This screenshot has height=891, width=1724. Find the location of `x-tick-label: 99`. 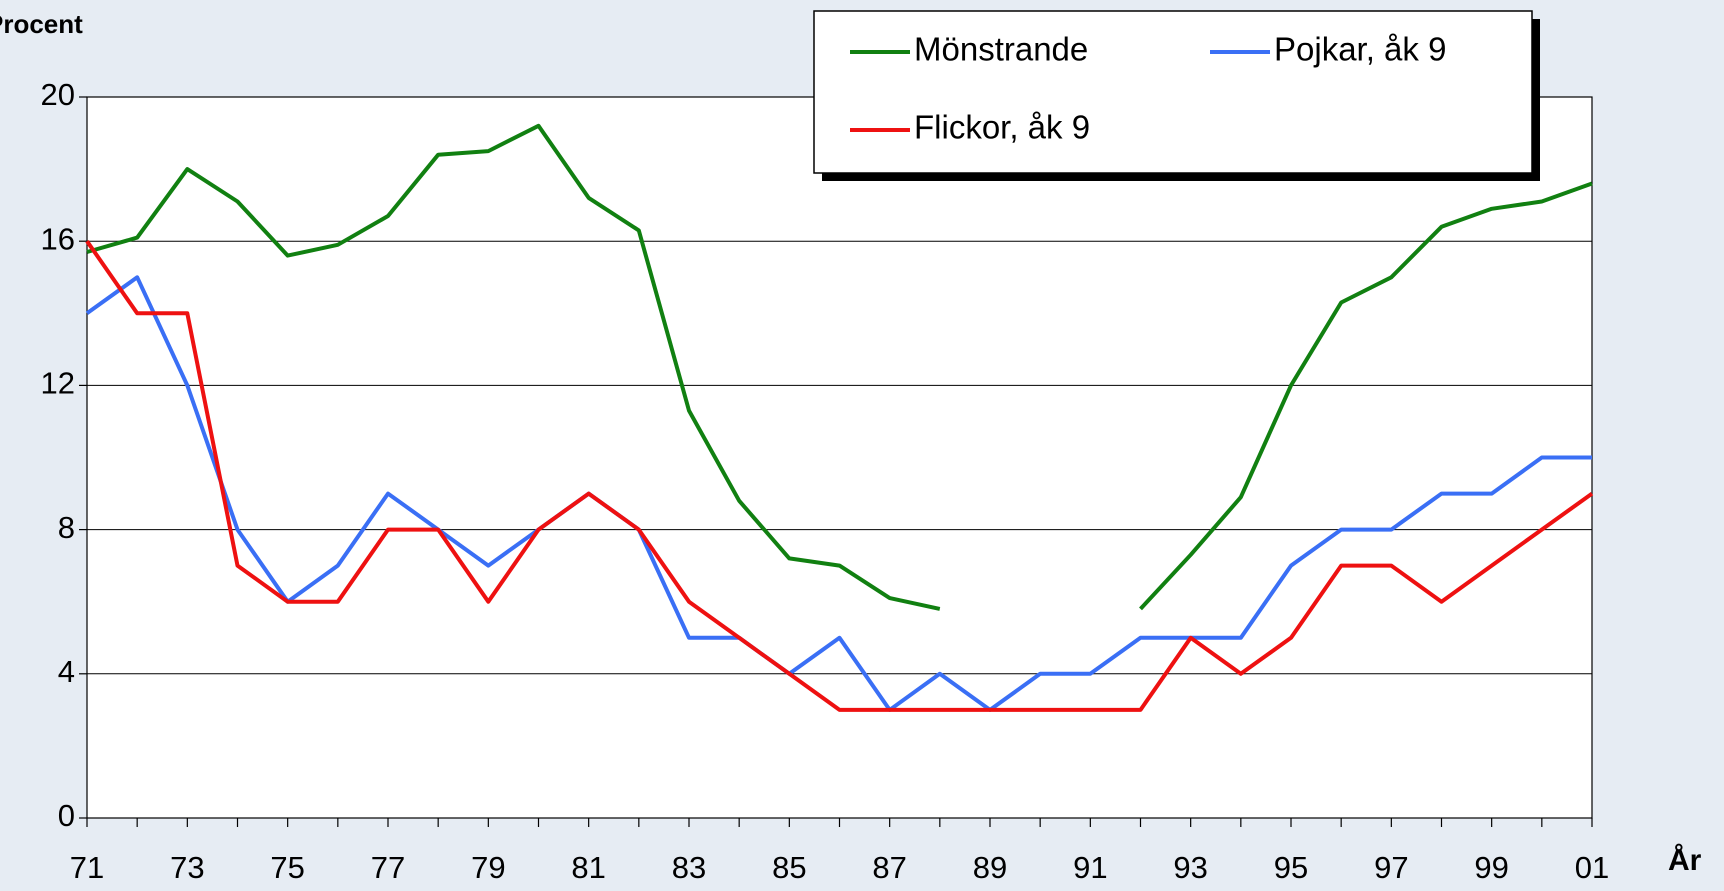

x-tick-label: 99 is located at coordinates (1491, 867).